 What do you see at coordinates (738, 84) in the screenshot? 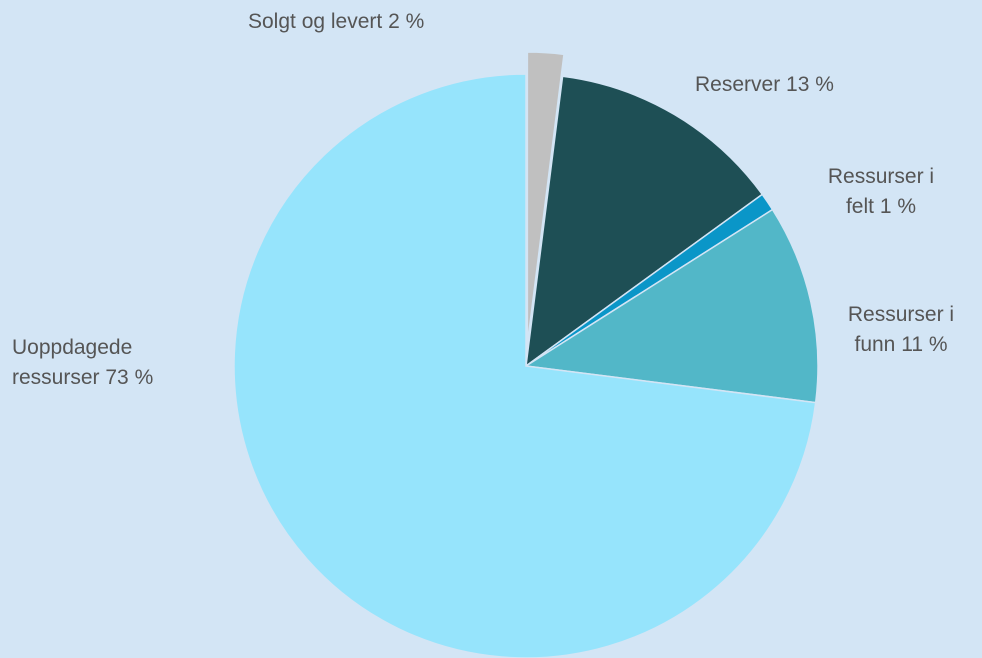
I see `slice-category: Reserver` at bounding box center [738, 84].